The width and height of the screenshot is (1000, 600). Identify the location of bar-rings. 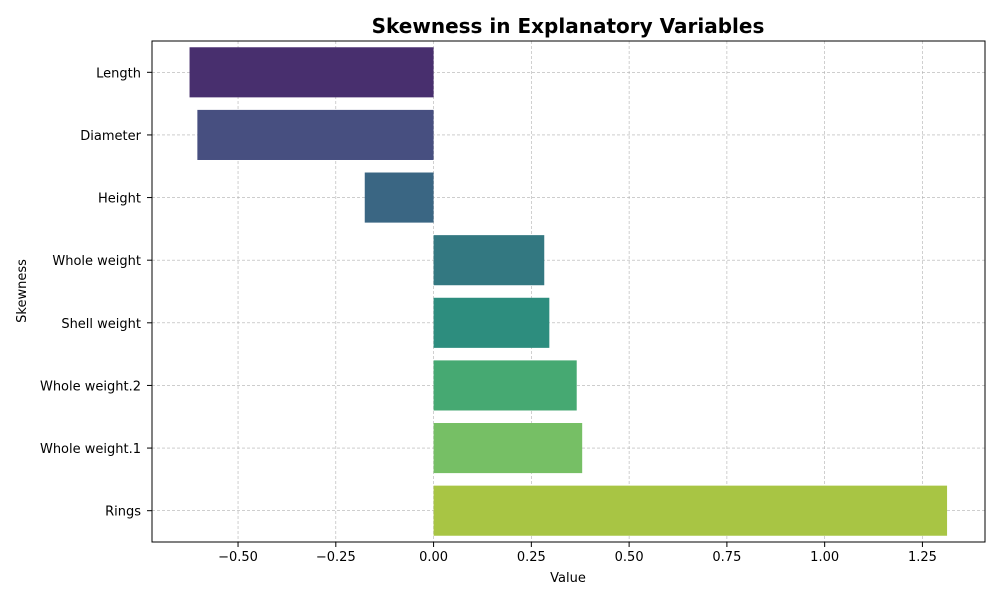
(690, 510).